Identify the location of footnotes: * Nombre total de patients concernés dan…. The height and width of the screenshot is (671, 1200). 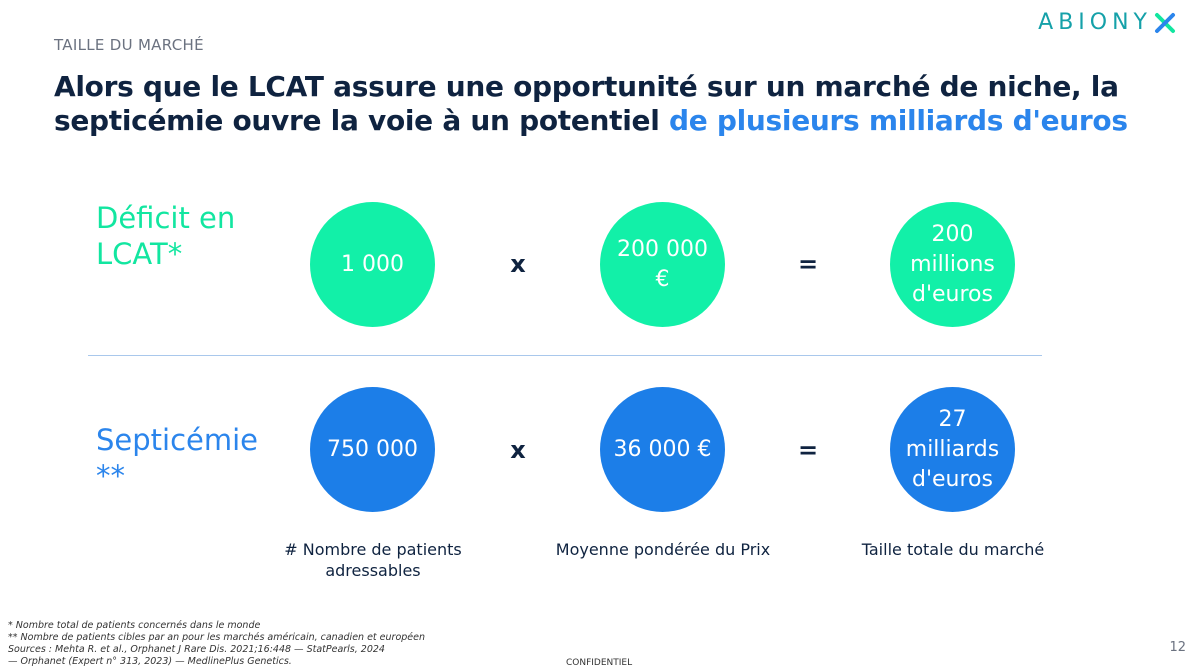
(216, 644).